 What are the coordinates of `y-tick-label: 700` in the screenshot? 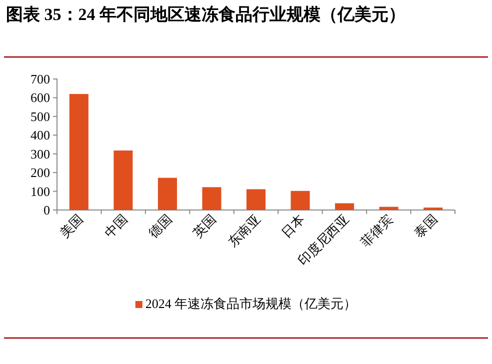 It's located at (40, 79).